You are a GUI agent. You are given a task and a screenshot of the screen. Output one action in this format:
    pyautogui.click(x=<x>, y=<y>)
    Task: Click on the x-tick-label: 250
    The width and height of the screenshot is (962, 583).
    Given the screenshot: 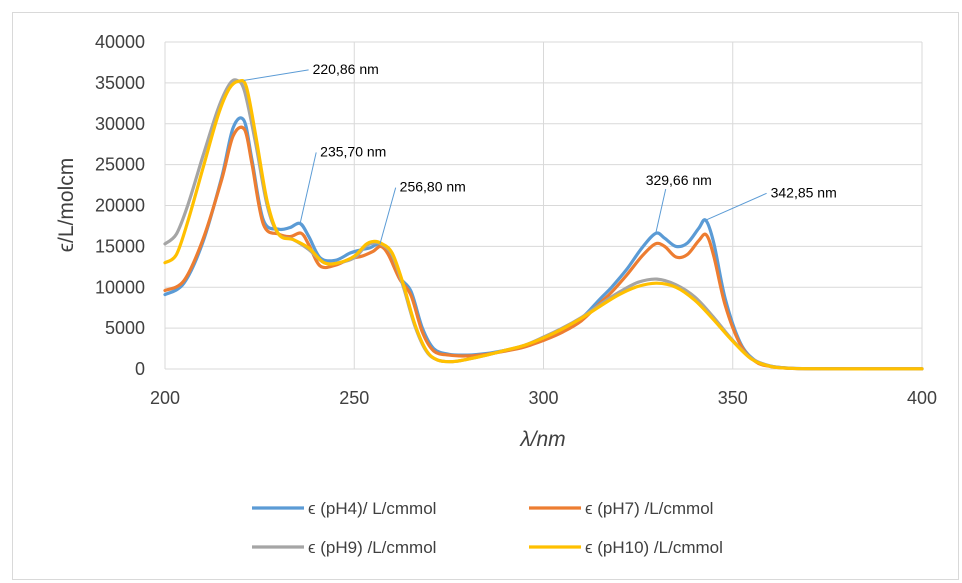 What is the action you would take?
    pyautogui.click(x=354, y=398)
    